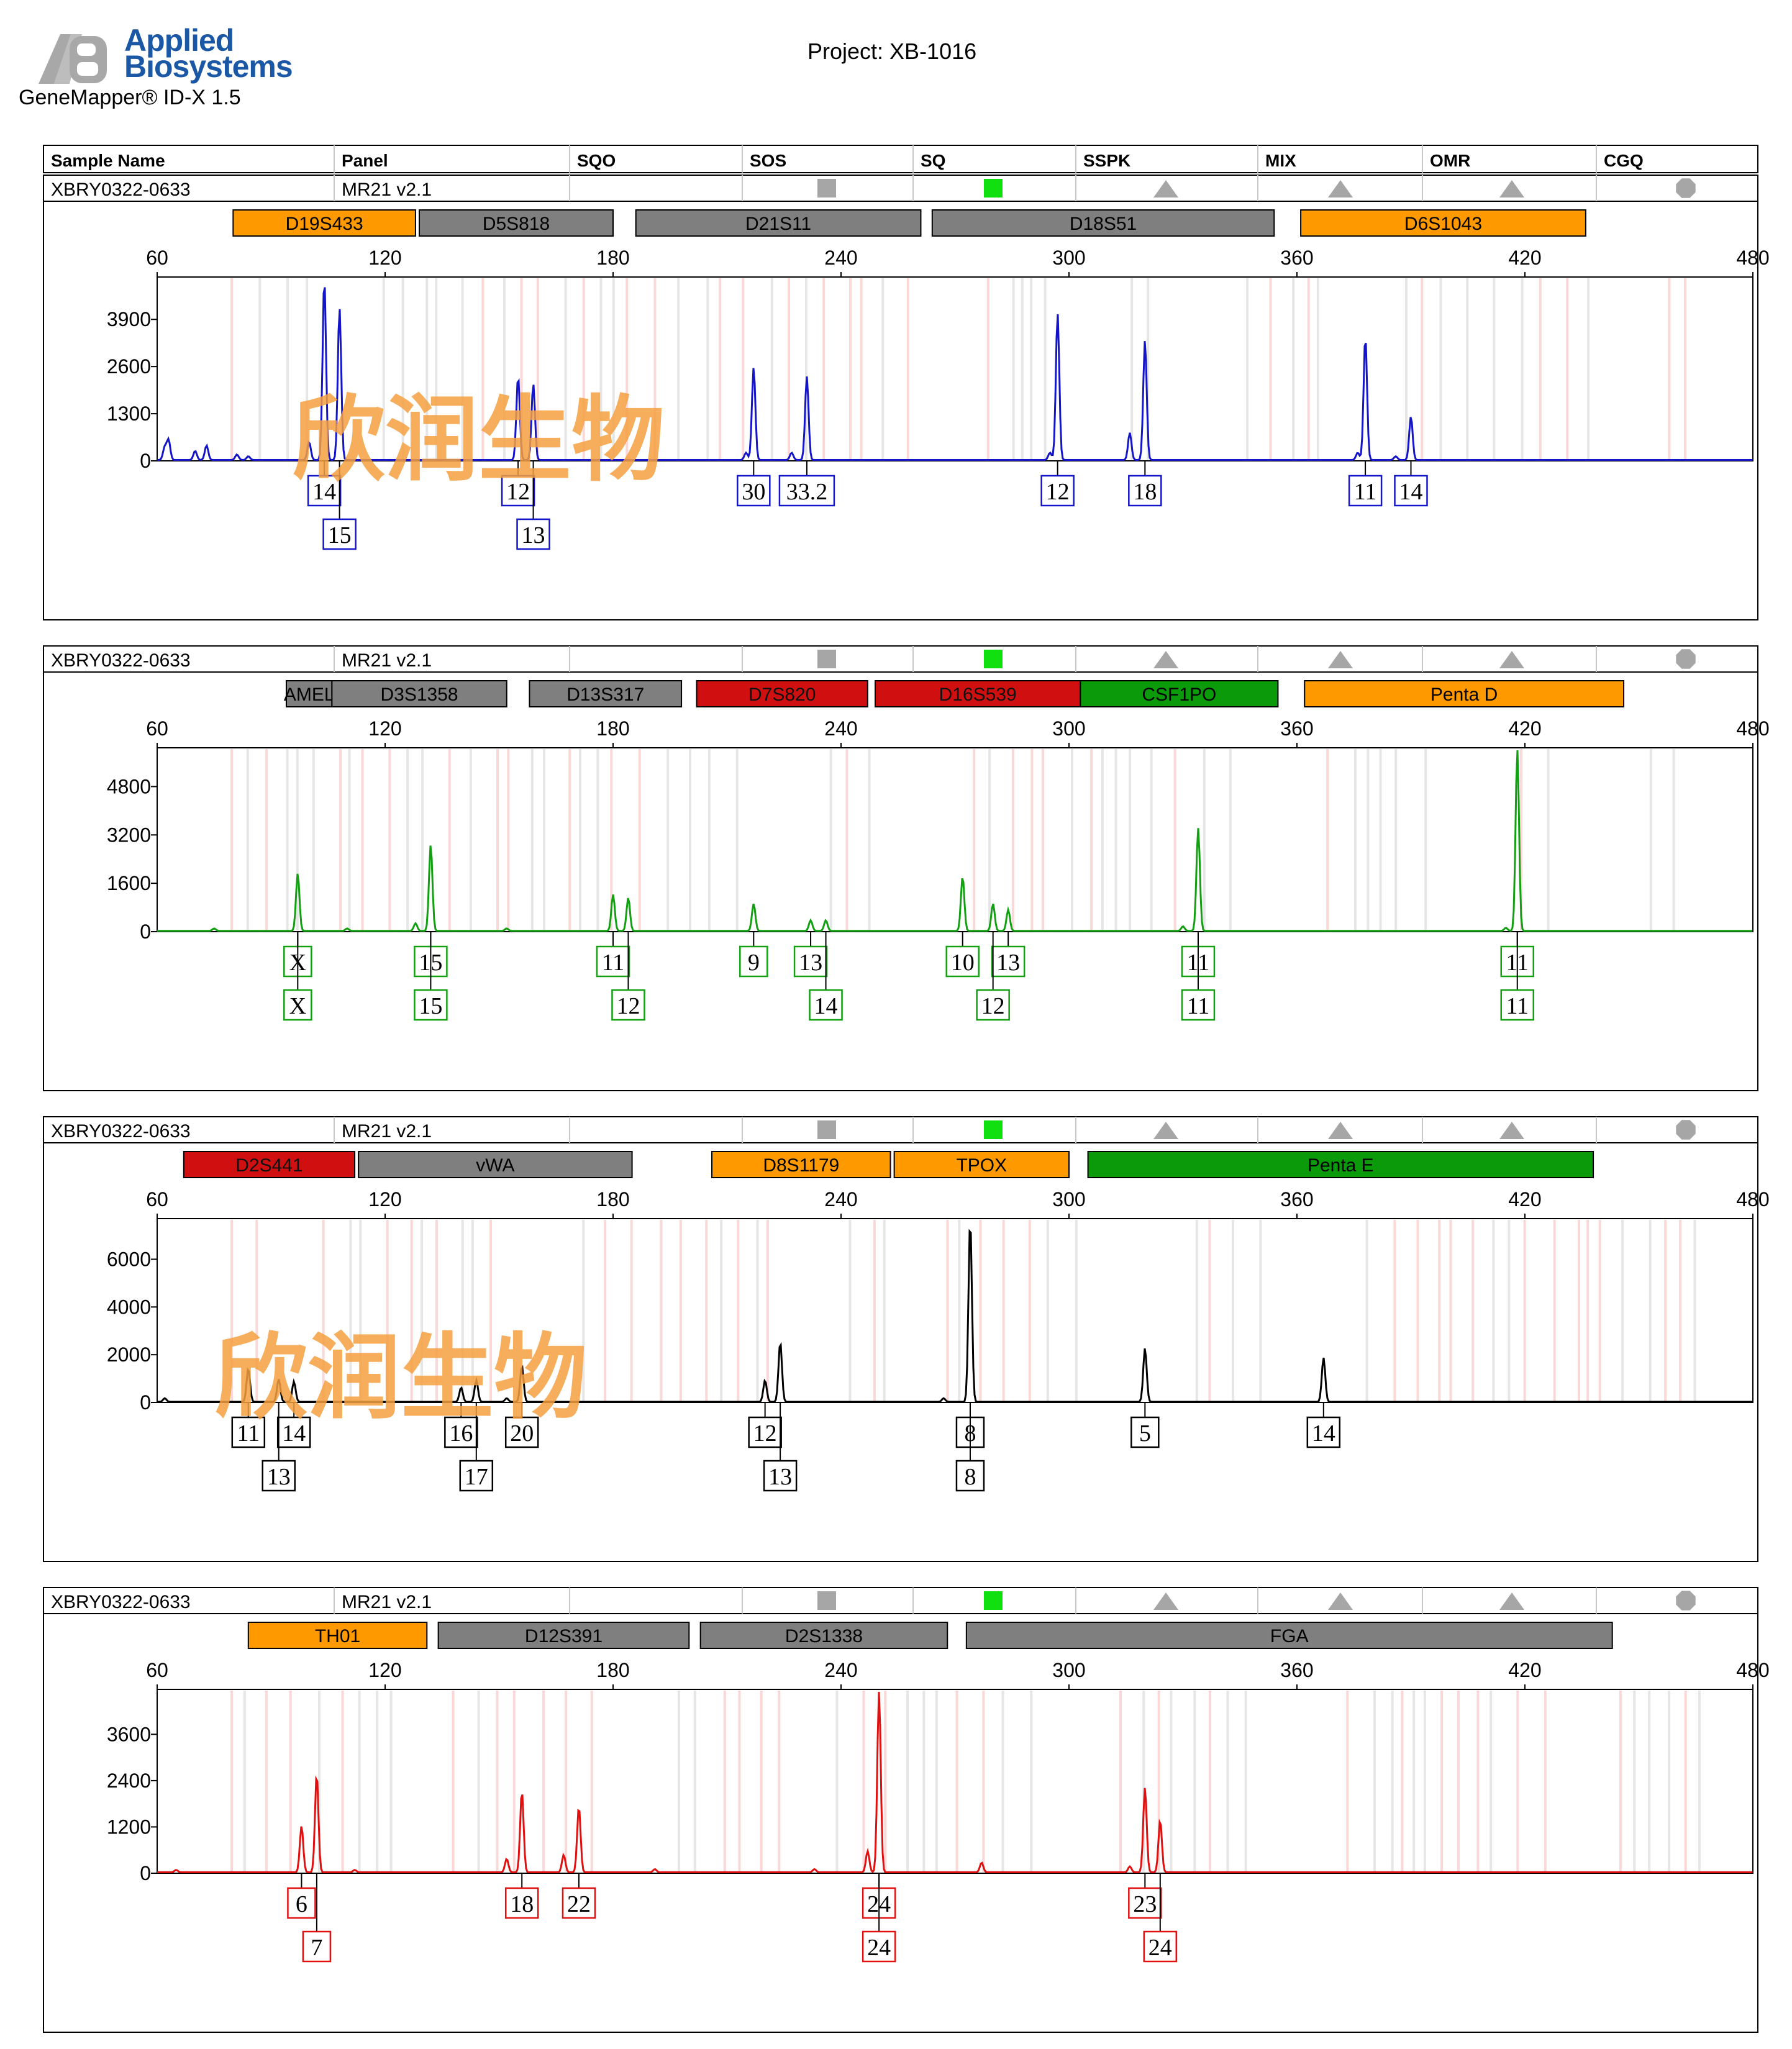  What do you see at coordinates (129, 1734) in the screenshot?
I see `y-tick-label: 3600` at bounding box center [129, 1734].